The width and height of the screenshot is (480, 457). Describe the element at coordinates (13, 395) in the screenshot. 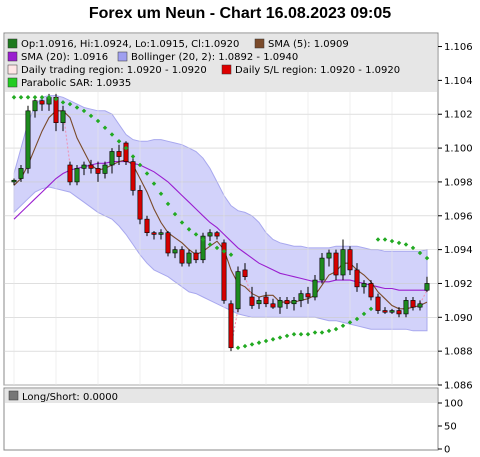

I see `sub-legend-swatch` at that location.